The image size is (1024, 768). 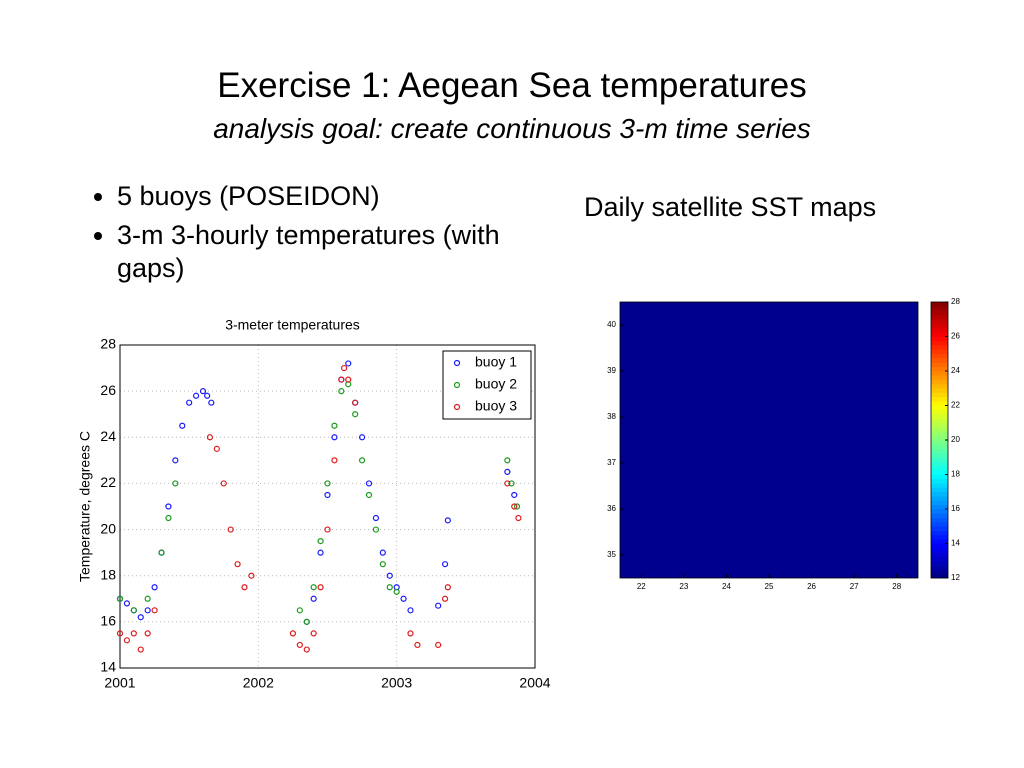 What do you see at coordinates (534, 683) in the screenshot?
I see `x-tick-label: 2004` at bounding box center [534, 683].